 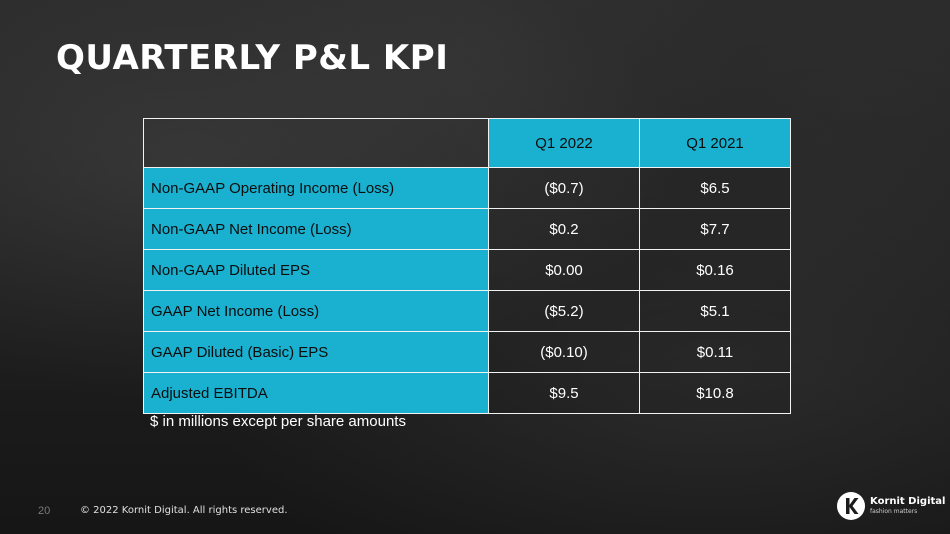 I want to click on table-row: GAAP Net Income (Loss) ($5.2) $5.1, so click(x=467, y=311).